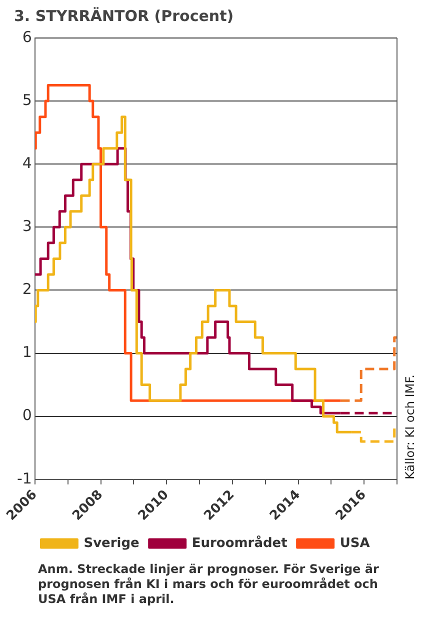 Image resolution: width=421 pixels, height=621 pixels. What do you see at coordinates (27, 226) in the screenshot?
I see `y-tick-label: 3` at bounding box center [27, 226].